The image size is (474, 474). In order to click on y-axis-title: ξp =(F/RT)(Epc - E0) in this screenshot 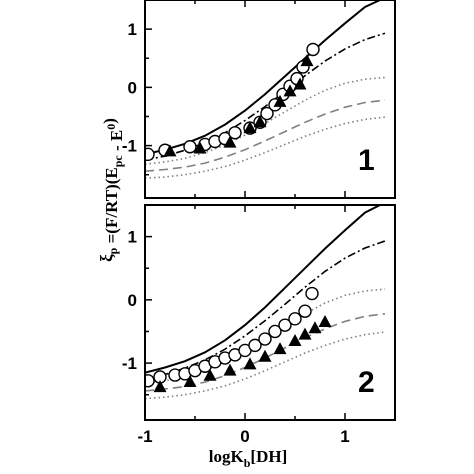, I will do `click(111, 190)`.